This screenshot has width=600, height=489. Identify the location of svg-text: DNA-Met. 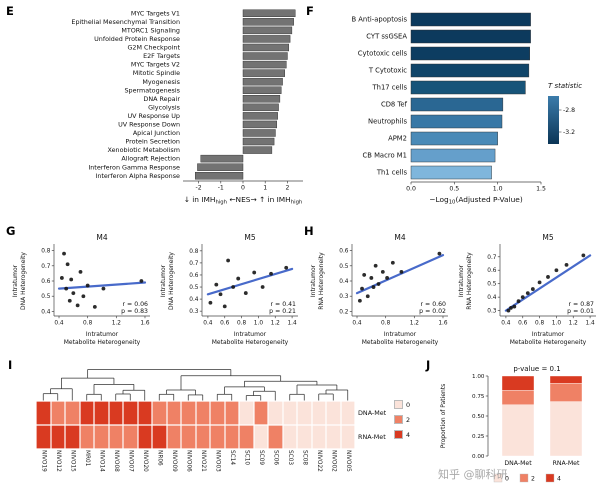
(518, 463).